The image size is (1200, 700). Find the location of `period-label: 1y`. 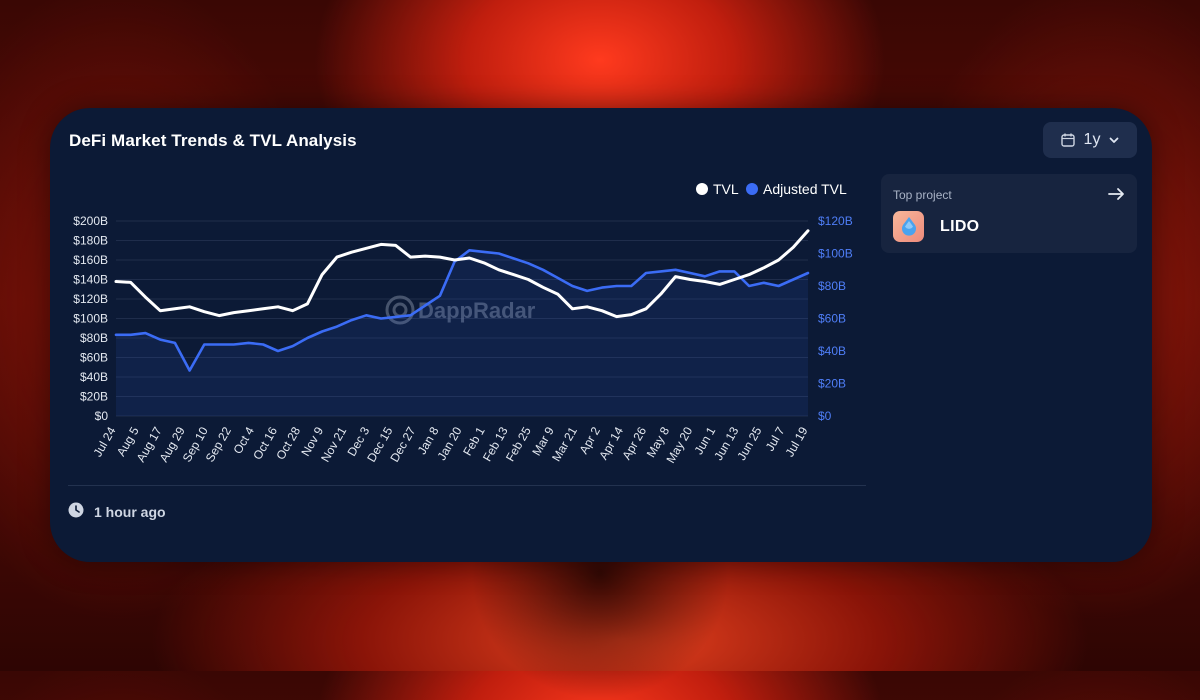

period-label: 1y is located at coordinates (1092, 139).